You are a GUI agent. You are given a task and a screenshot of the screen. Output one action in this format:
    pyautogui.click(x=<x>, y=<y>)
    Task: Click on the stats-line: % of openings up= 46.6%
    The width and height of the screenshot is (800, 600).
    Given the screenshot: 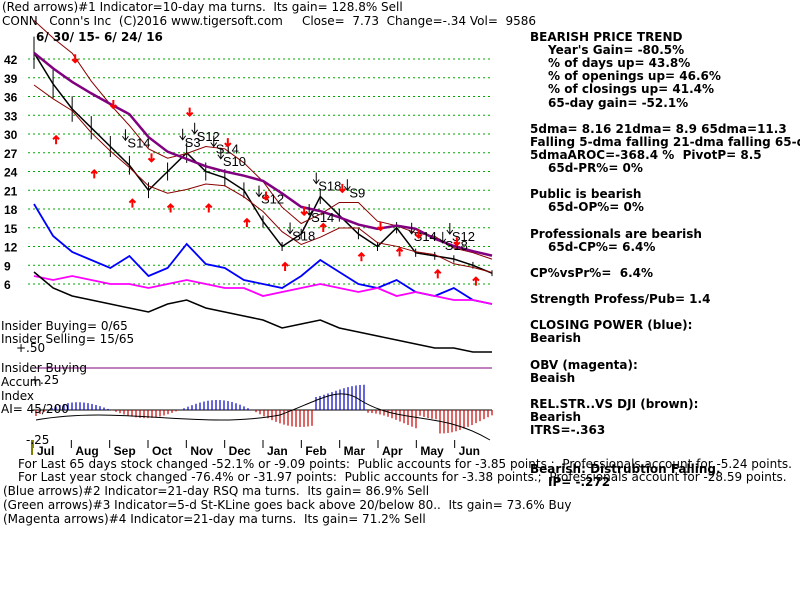 What is the action you would take?
    pyautogui.click(x=634, y=76)
    